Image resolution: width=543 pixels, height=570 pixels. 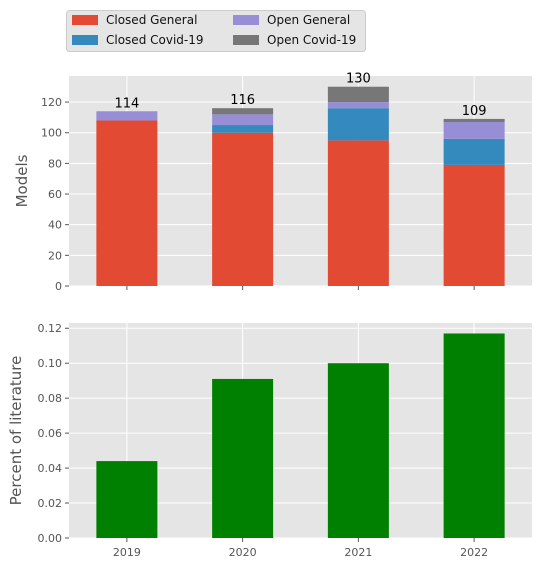 What do you see at coordinates (50, 398) in the screenshot?
I see `y-tick-label: 0.08` at bounding box center [50, 398].